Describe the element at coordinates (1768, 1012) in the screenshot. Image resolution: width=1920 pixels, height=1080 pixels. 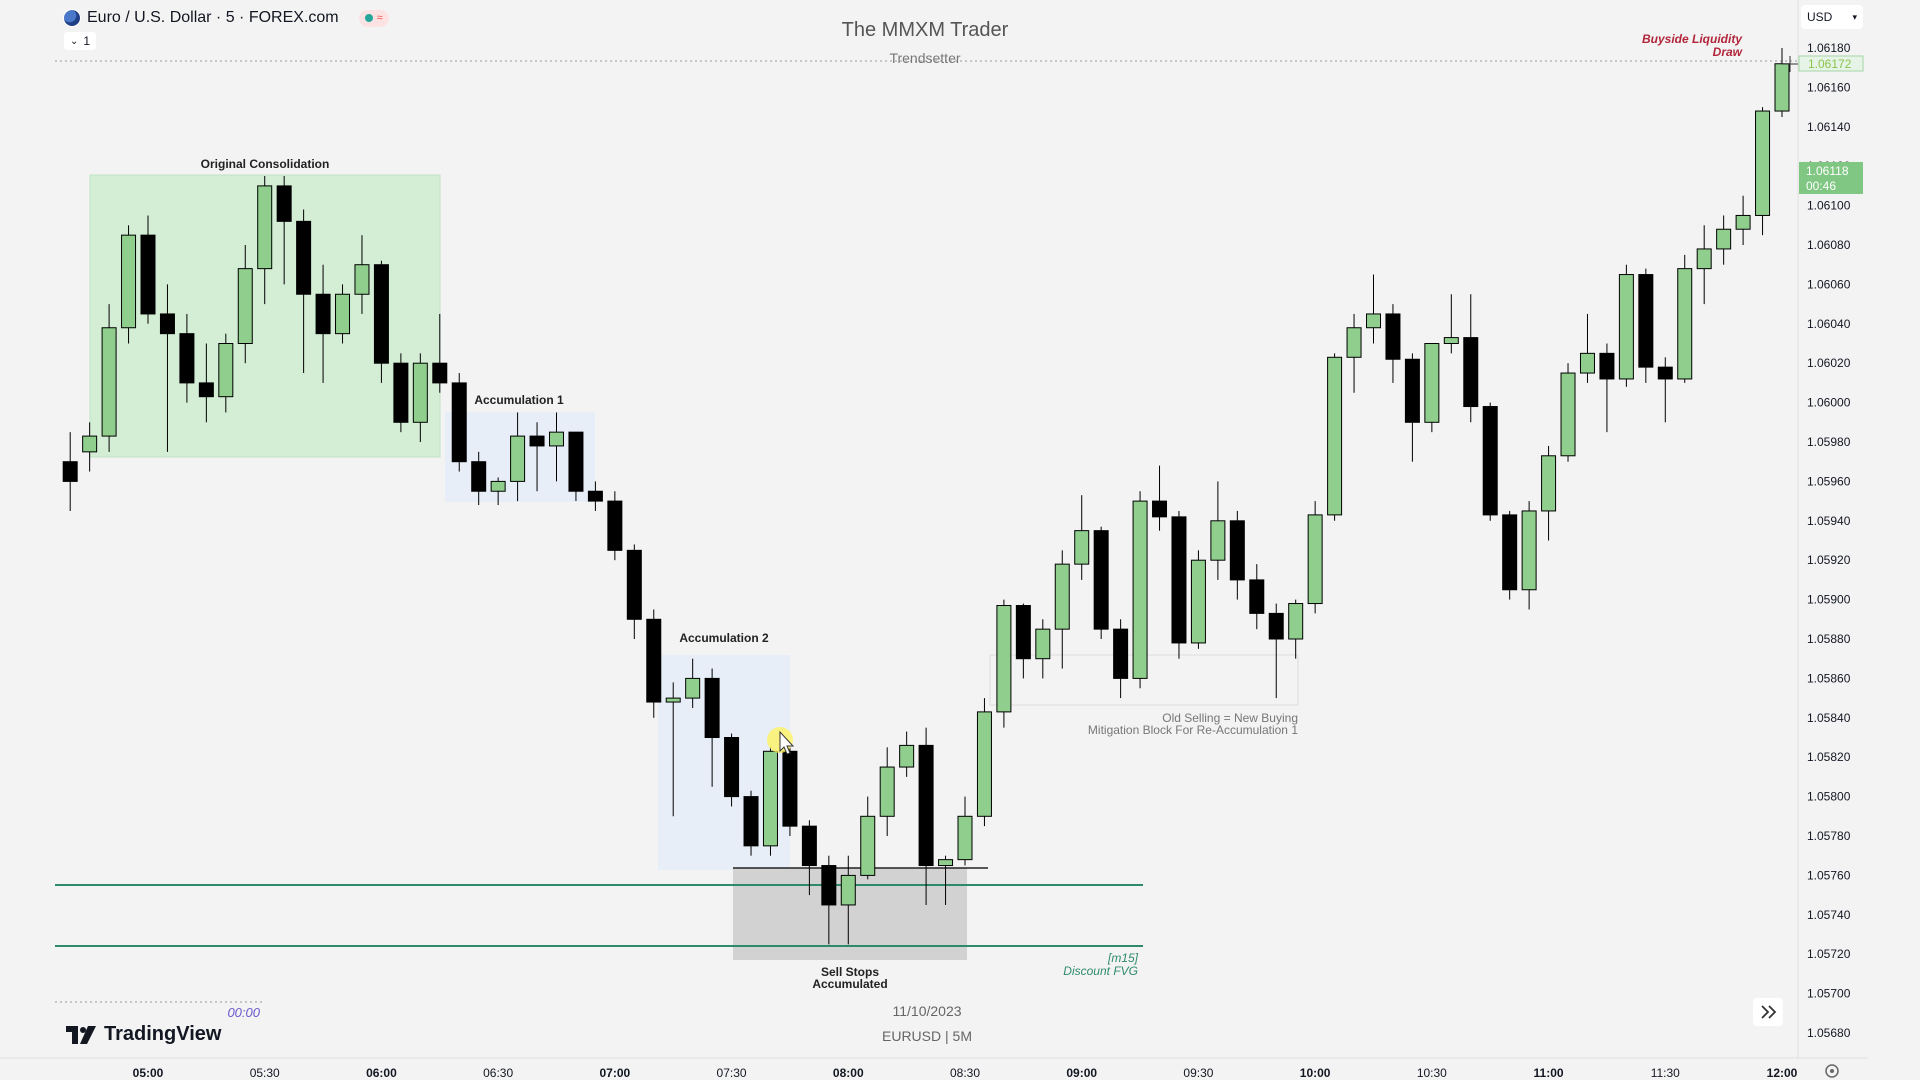
I see `scroll-to-realtime-button` at that location.